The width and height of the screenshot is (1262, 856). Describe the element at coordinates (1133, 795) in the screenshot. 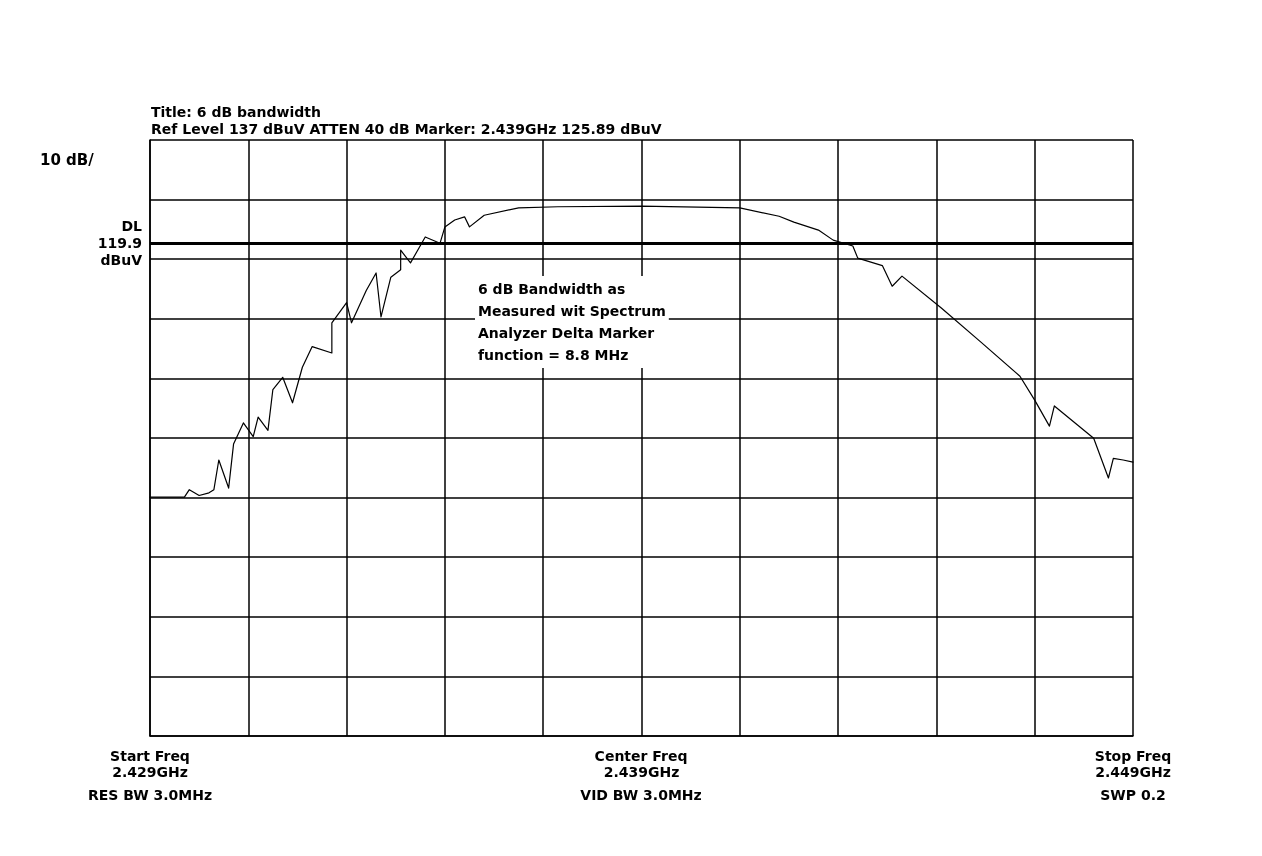

I see `text: SWP 0.2` at that location.